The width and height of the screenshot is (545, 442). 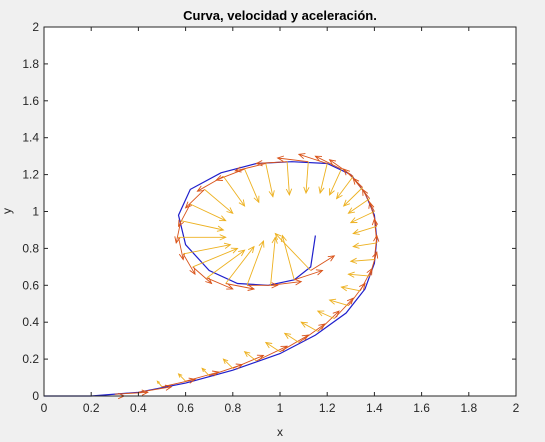 What do you see at coordinates (280, 432) in the screenshot?
I see `x-axis-label: x` at bounding box center [280, 432].